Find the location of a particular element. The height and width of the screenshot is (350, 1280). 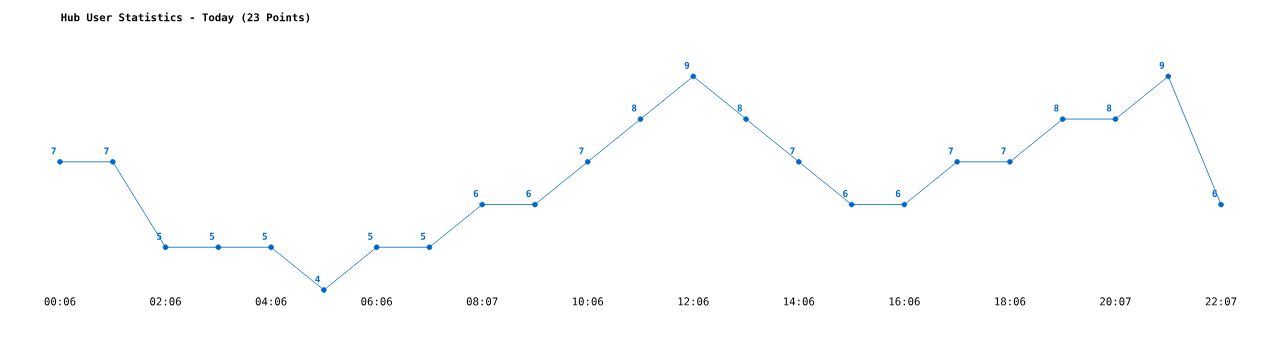

x-tick-label: 22:07 is located at coordinates (1221, 301).